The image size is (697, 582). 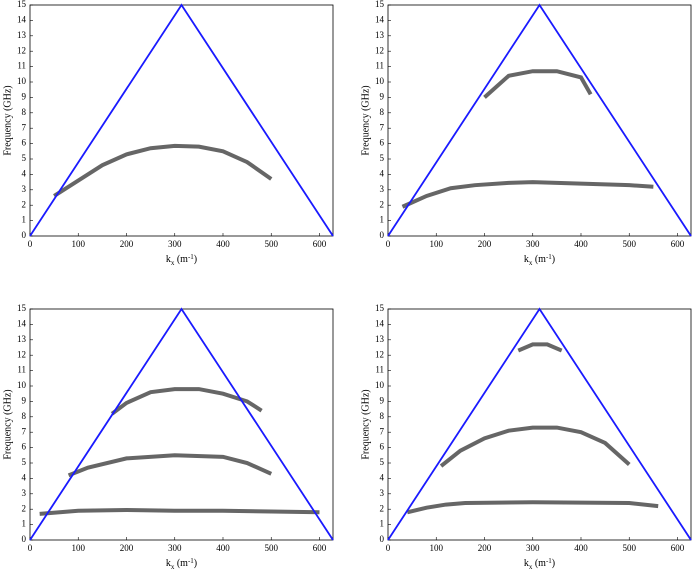 What do you see at coordinates (22, 35) in the screenshot?
I see `y-tick-label: 13` at bounding box center [22, 35].